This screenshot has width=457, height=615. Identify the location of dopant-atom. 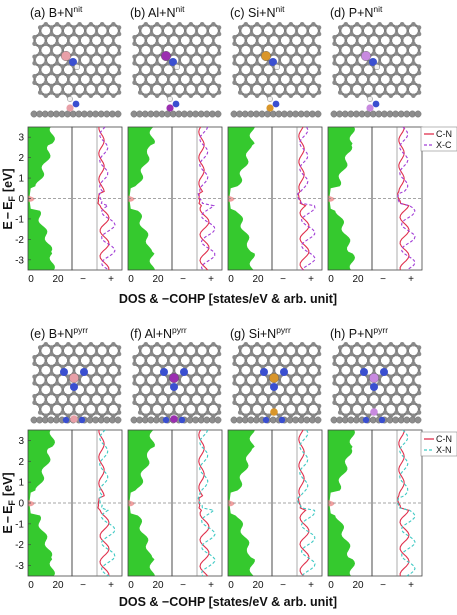
(266, 56).